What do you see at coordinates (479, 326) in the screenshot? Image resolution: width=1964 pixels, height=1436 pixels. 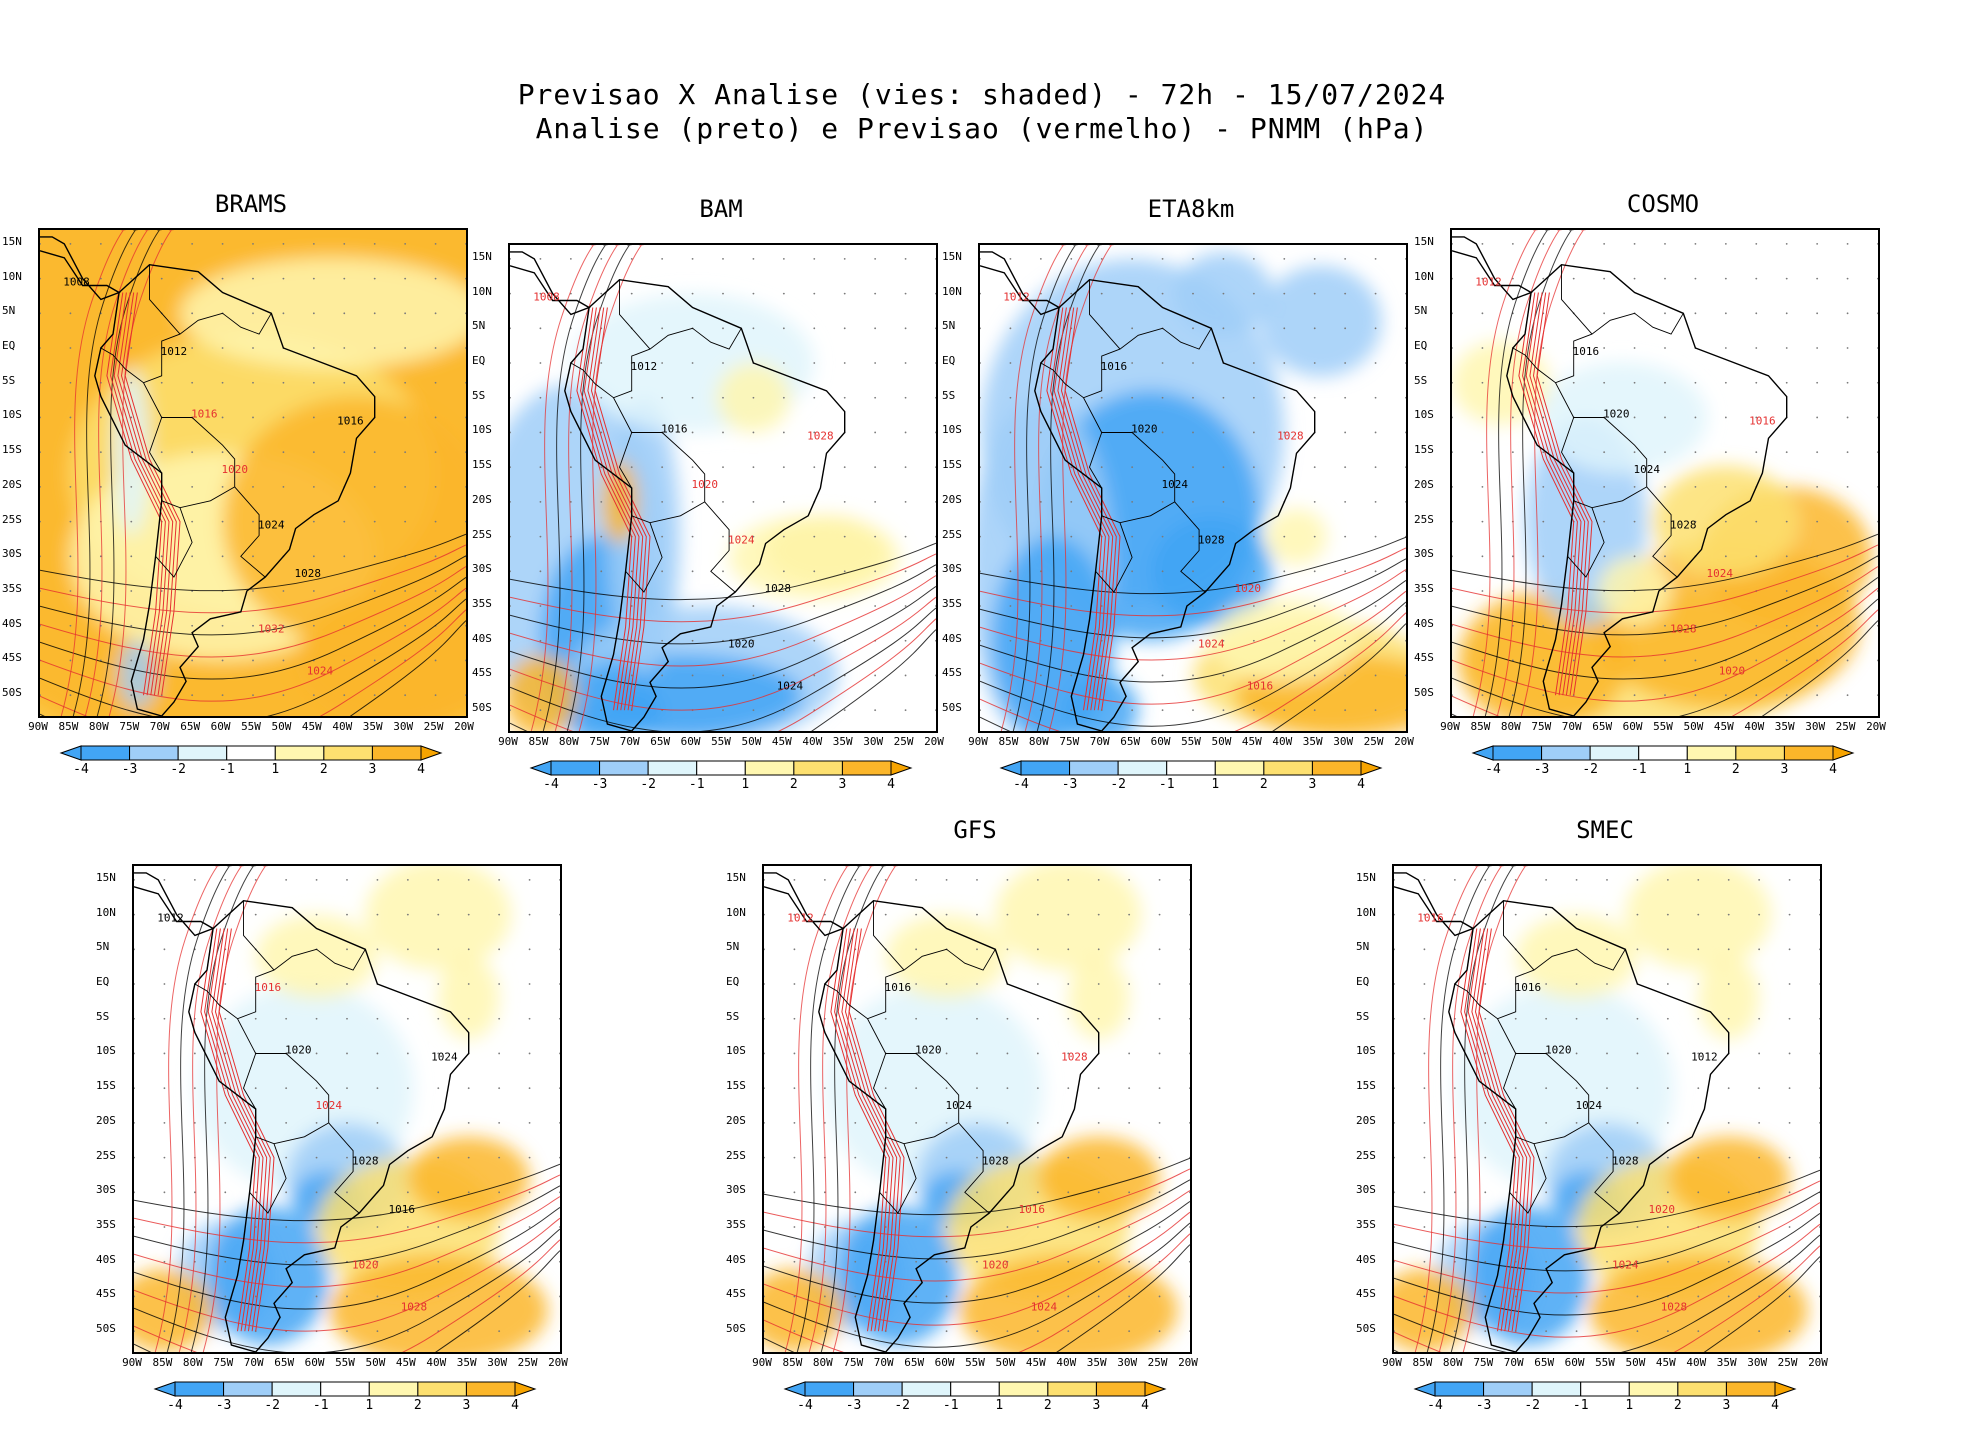 I see `lat-tick-label: 5N` at bounding box center [479, 326].